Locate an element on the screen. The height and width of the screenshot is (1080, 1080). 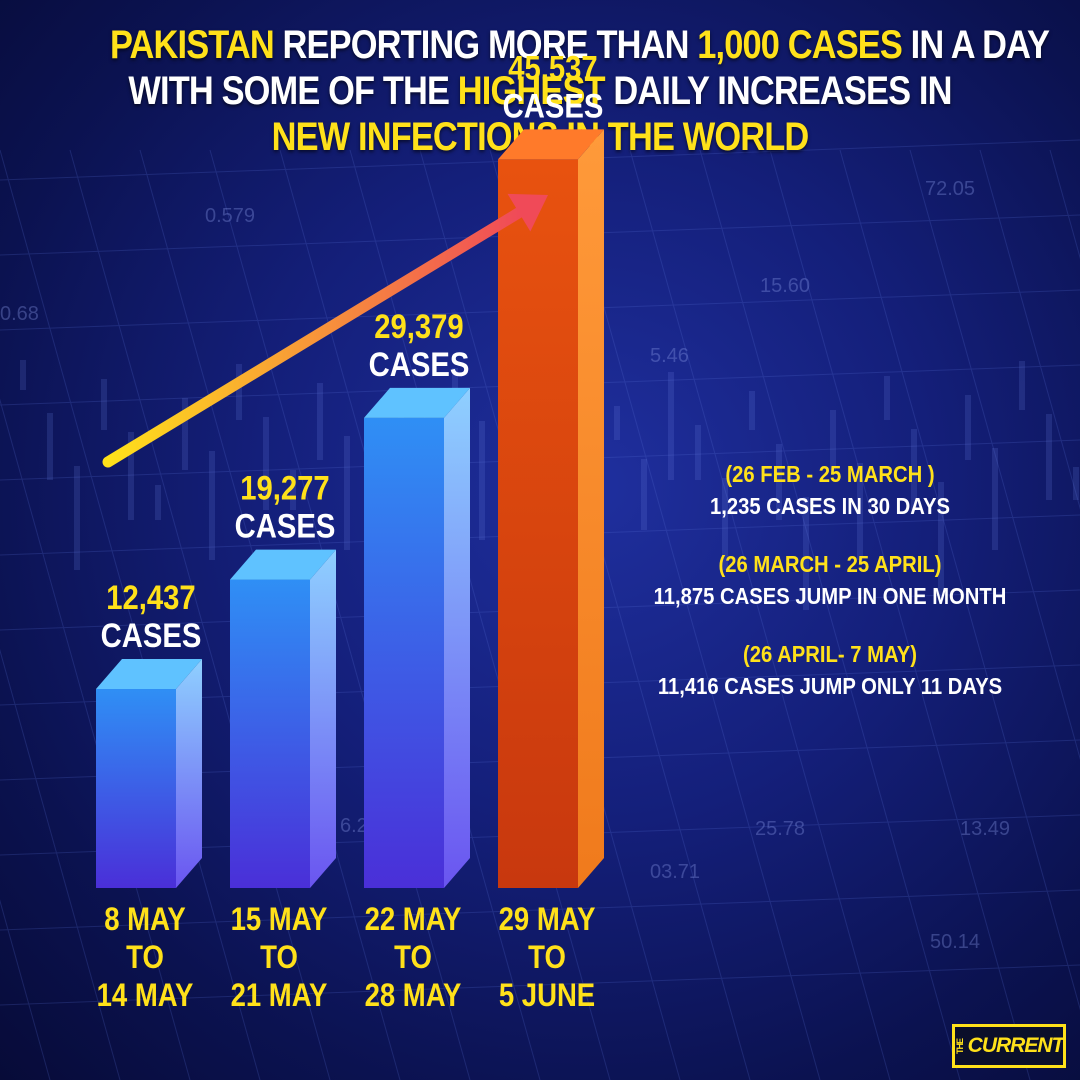
logo-small-text: THE is located at coordinates (959, 1046).